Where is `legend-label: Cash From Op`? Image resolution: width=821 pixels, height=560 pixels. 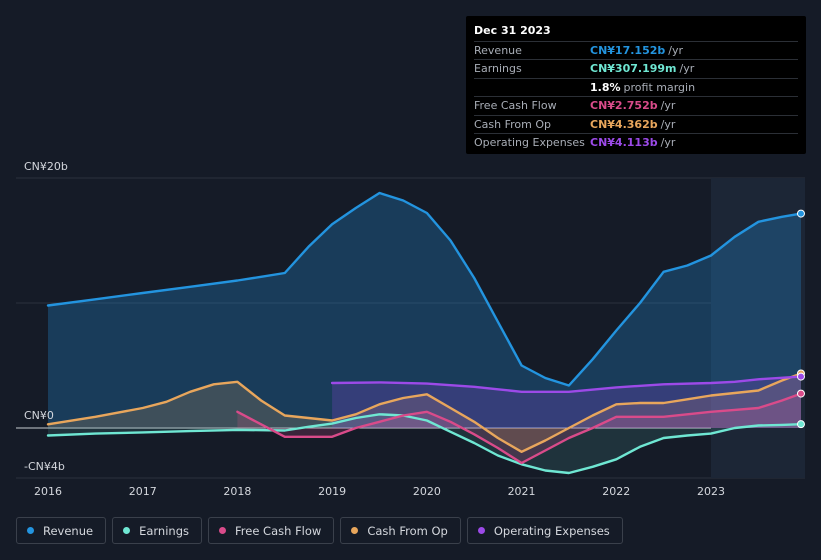 legend-label: Cash From Op is located at coordinates (407, 530).